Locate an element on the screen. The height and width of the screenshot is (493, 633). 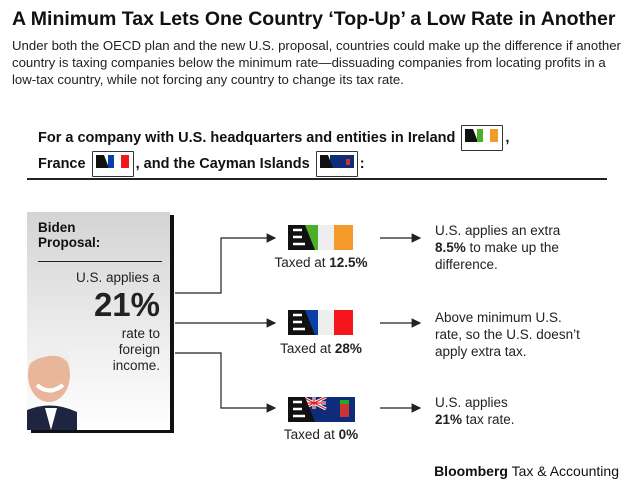
card-text: U.S. applies a is located at coordinates (117, 277).